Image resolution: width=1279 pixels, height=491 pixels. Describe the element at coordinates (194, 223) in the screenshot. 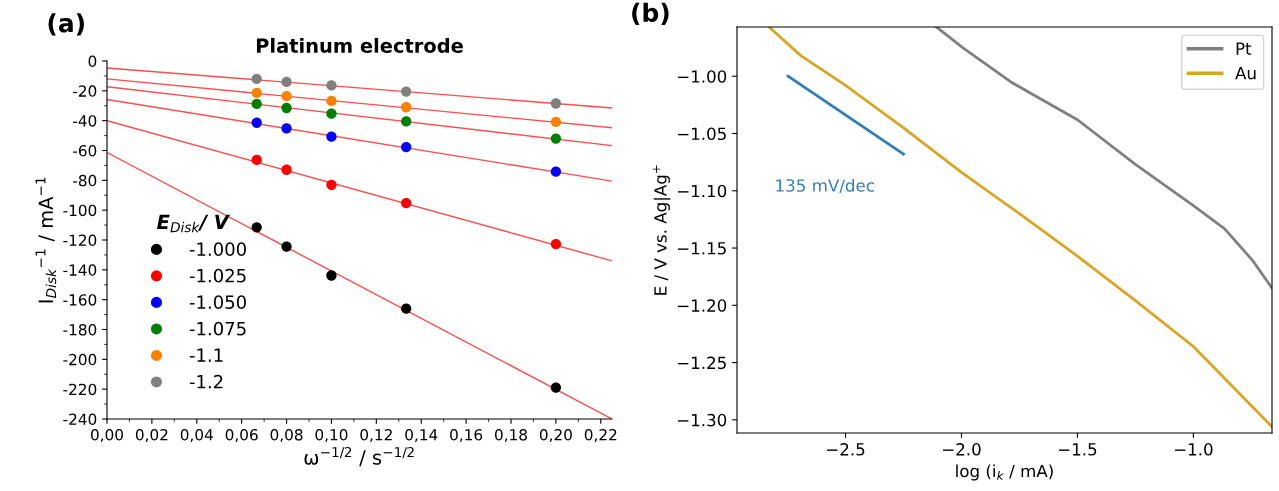

I see `legend-title: E$_{Disk}$/ V` at that location.